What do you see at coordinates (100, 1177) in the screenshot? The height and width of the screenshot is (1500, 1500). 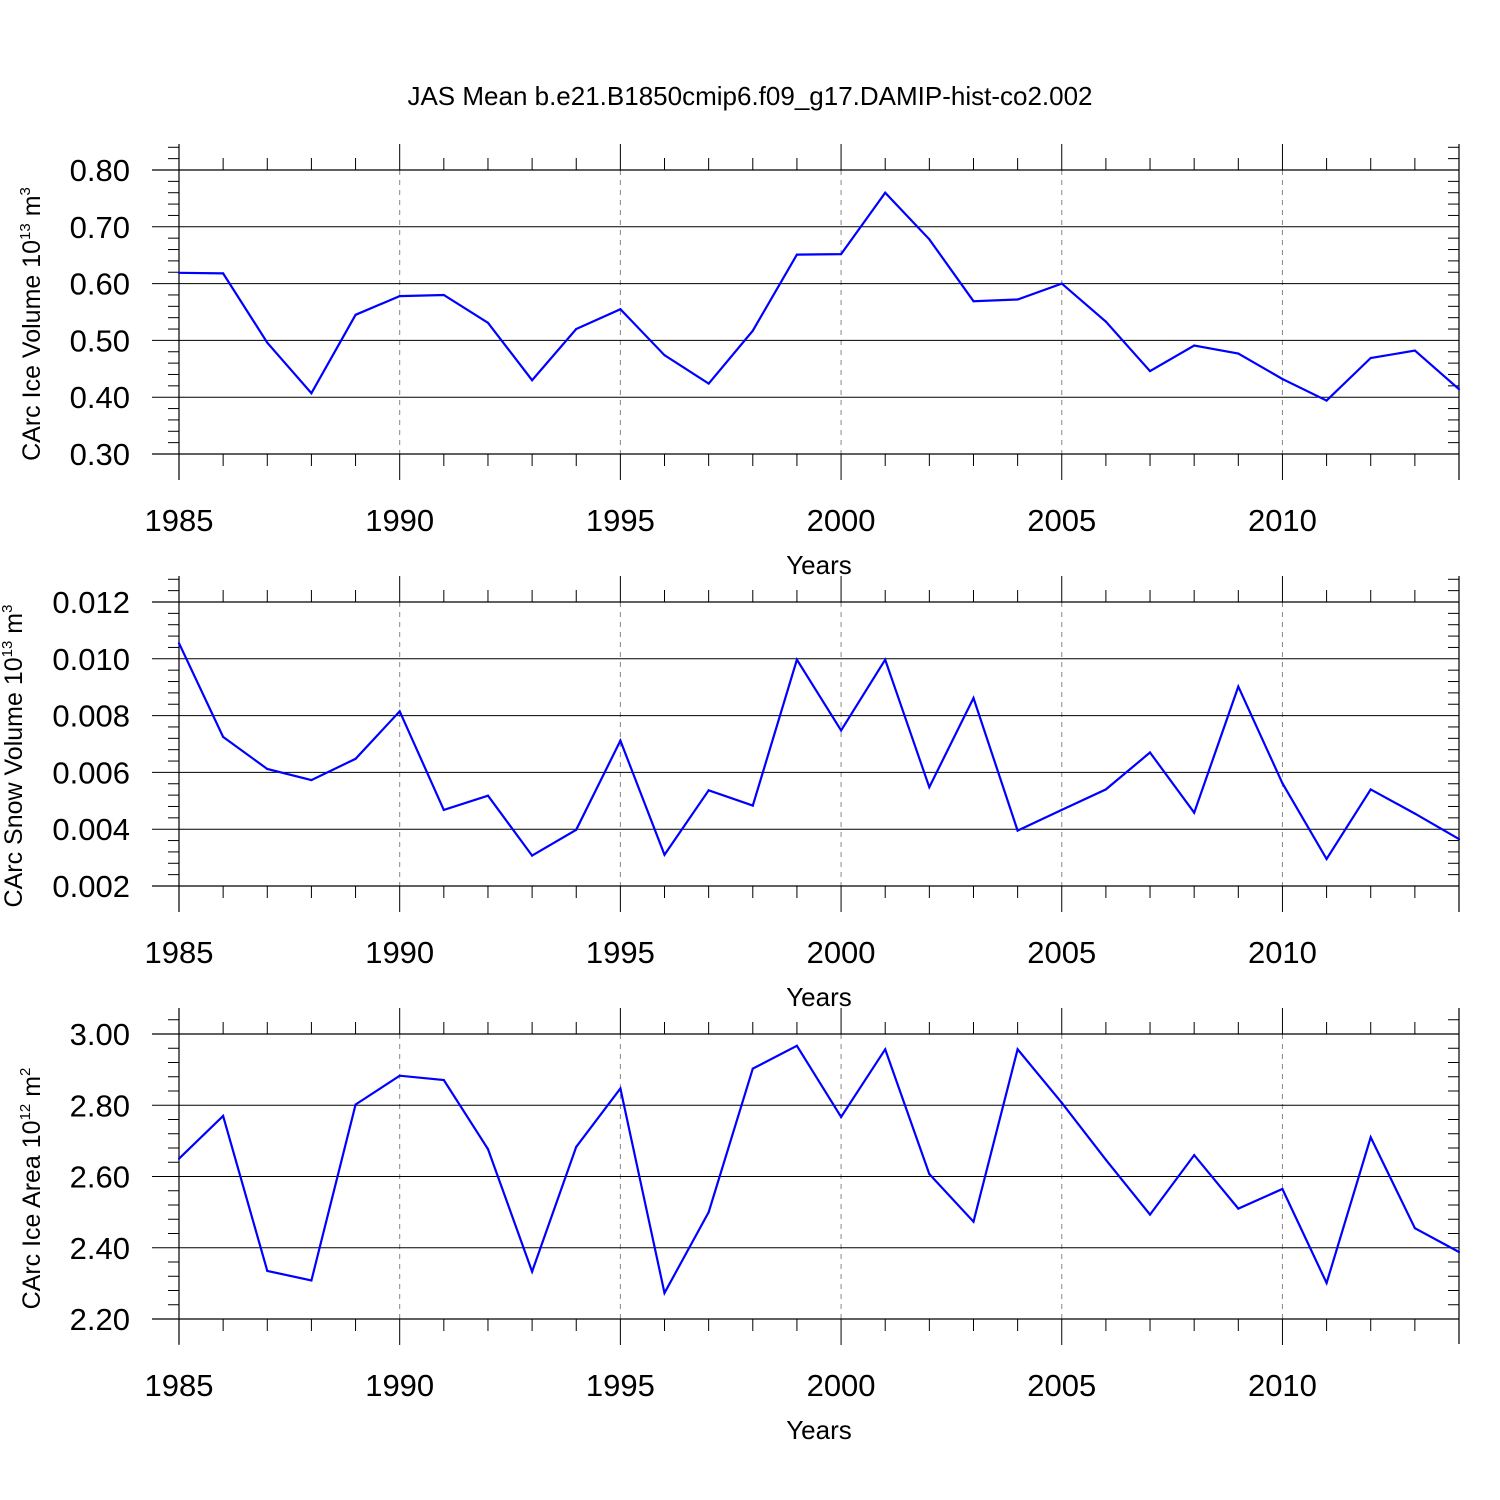 I see `y-tick-label: 2.60` at bounding box center [100, 1177].